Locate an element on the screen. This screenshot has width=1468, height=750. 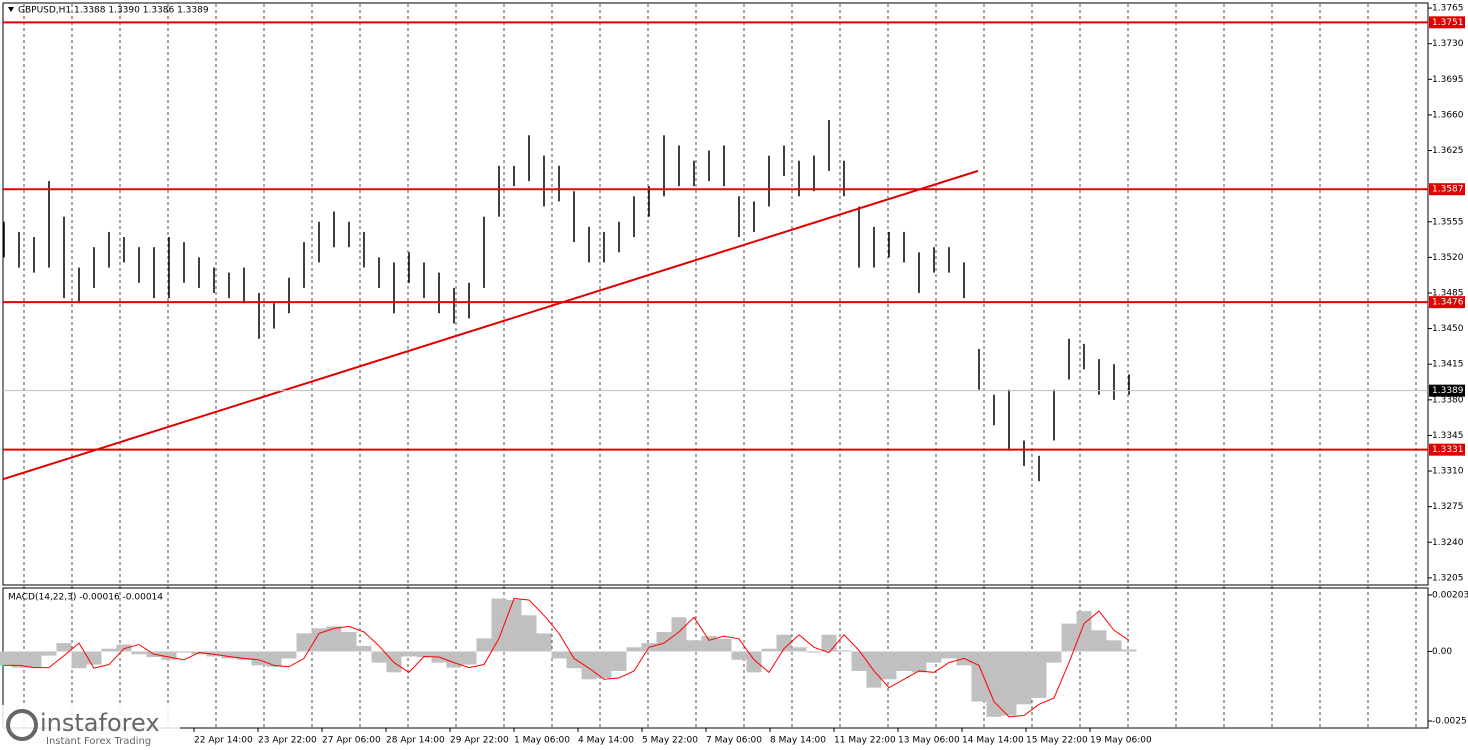
y-tick-label: 1.3730 is located at coordinates (1448, 44).